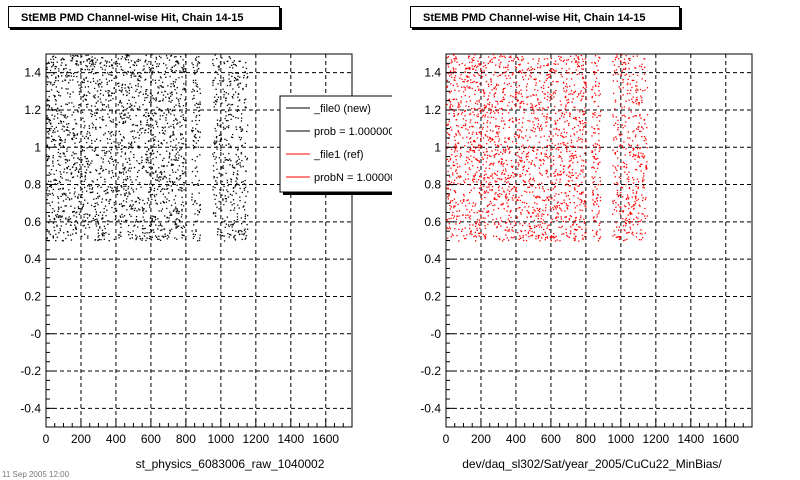  What do you see at coordinates (547, 148) in the screenshot?
I see `scatter-points` at bounding box center [547, 148].